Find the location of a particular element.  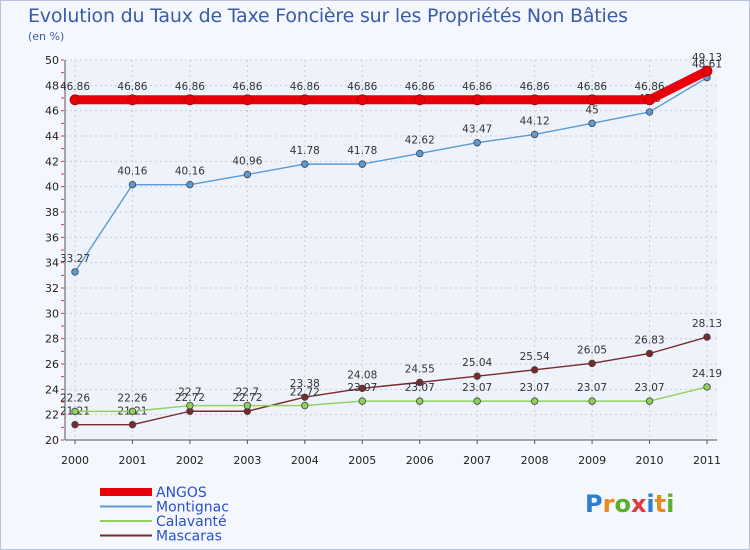

proxiti-logo: Proxiti is located at coordinates (630, 504).